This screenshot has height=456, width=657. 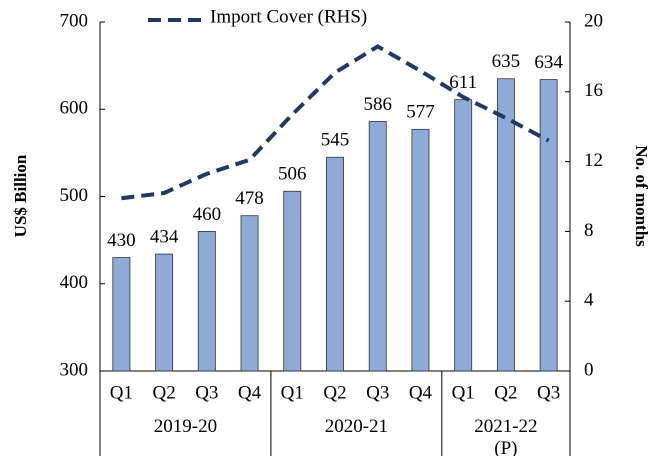 What do you see at coordinates (74, 108) in the screenshot?
I see `y-tick-label: 600` at bounding box center [74, 108].